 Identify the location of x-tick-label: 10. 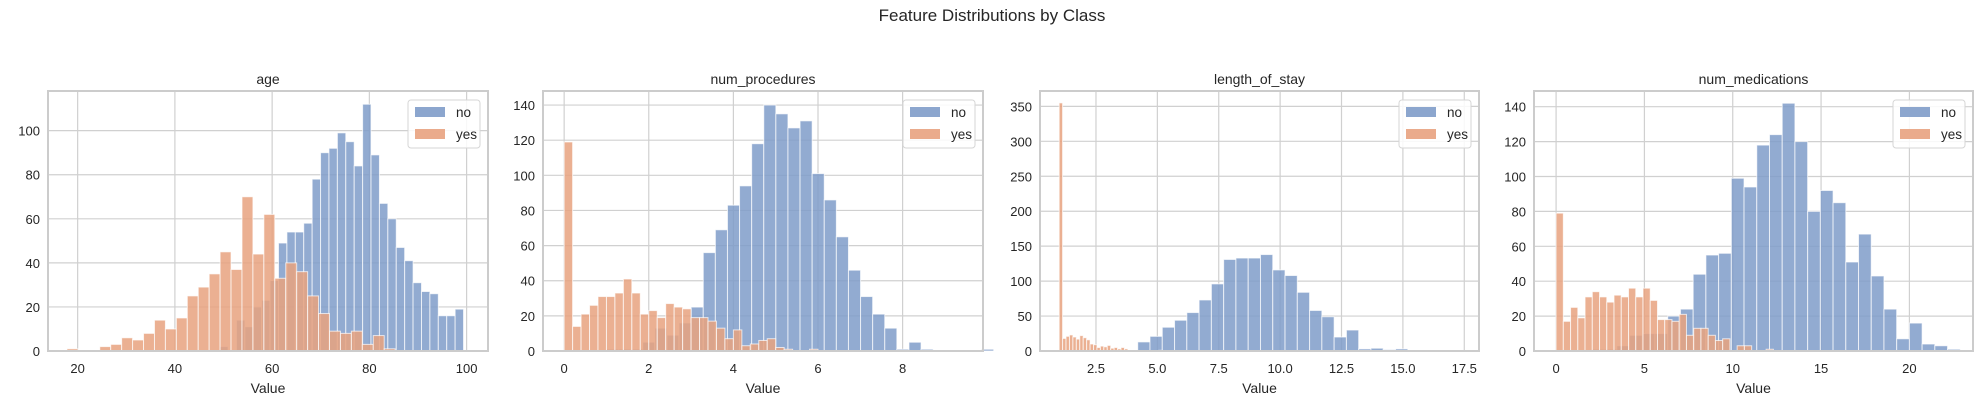
(1733, 368).